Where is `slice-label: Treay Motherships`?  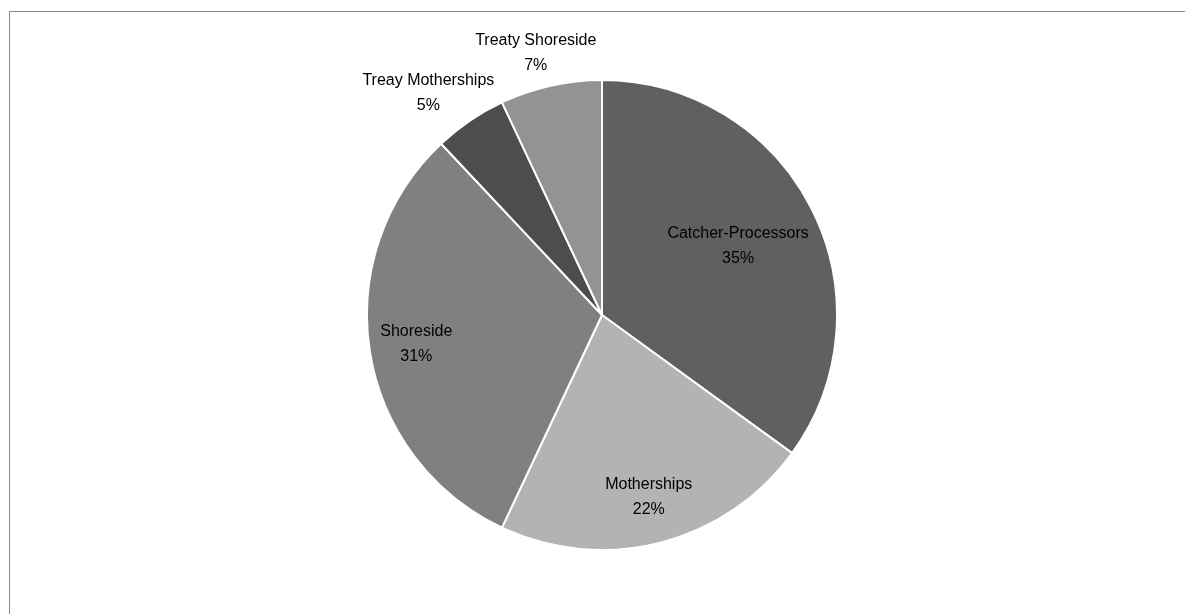
slice-label: Treay Motherships is located at coordinates (428, 80).